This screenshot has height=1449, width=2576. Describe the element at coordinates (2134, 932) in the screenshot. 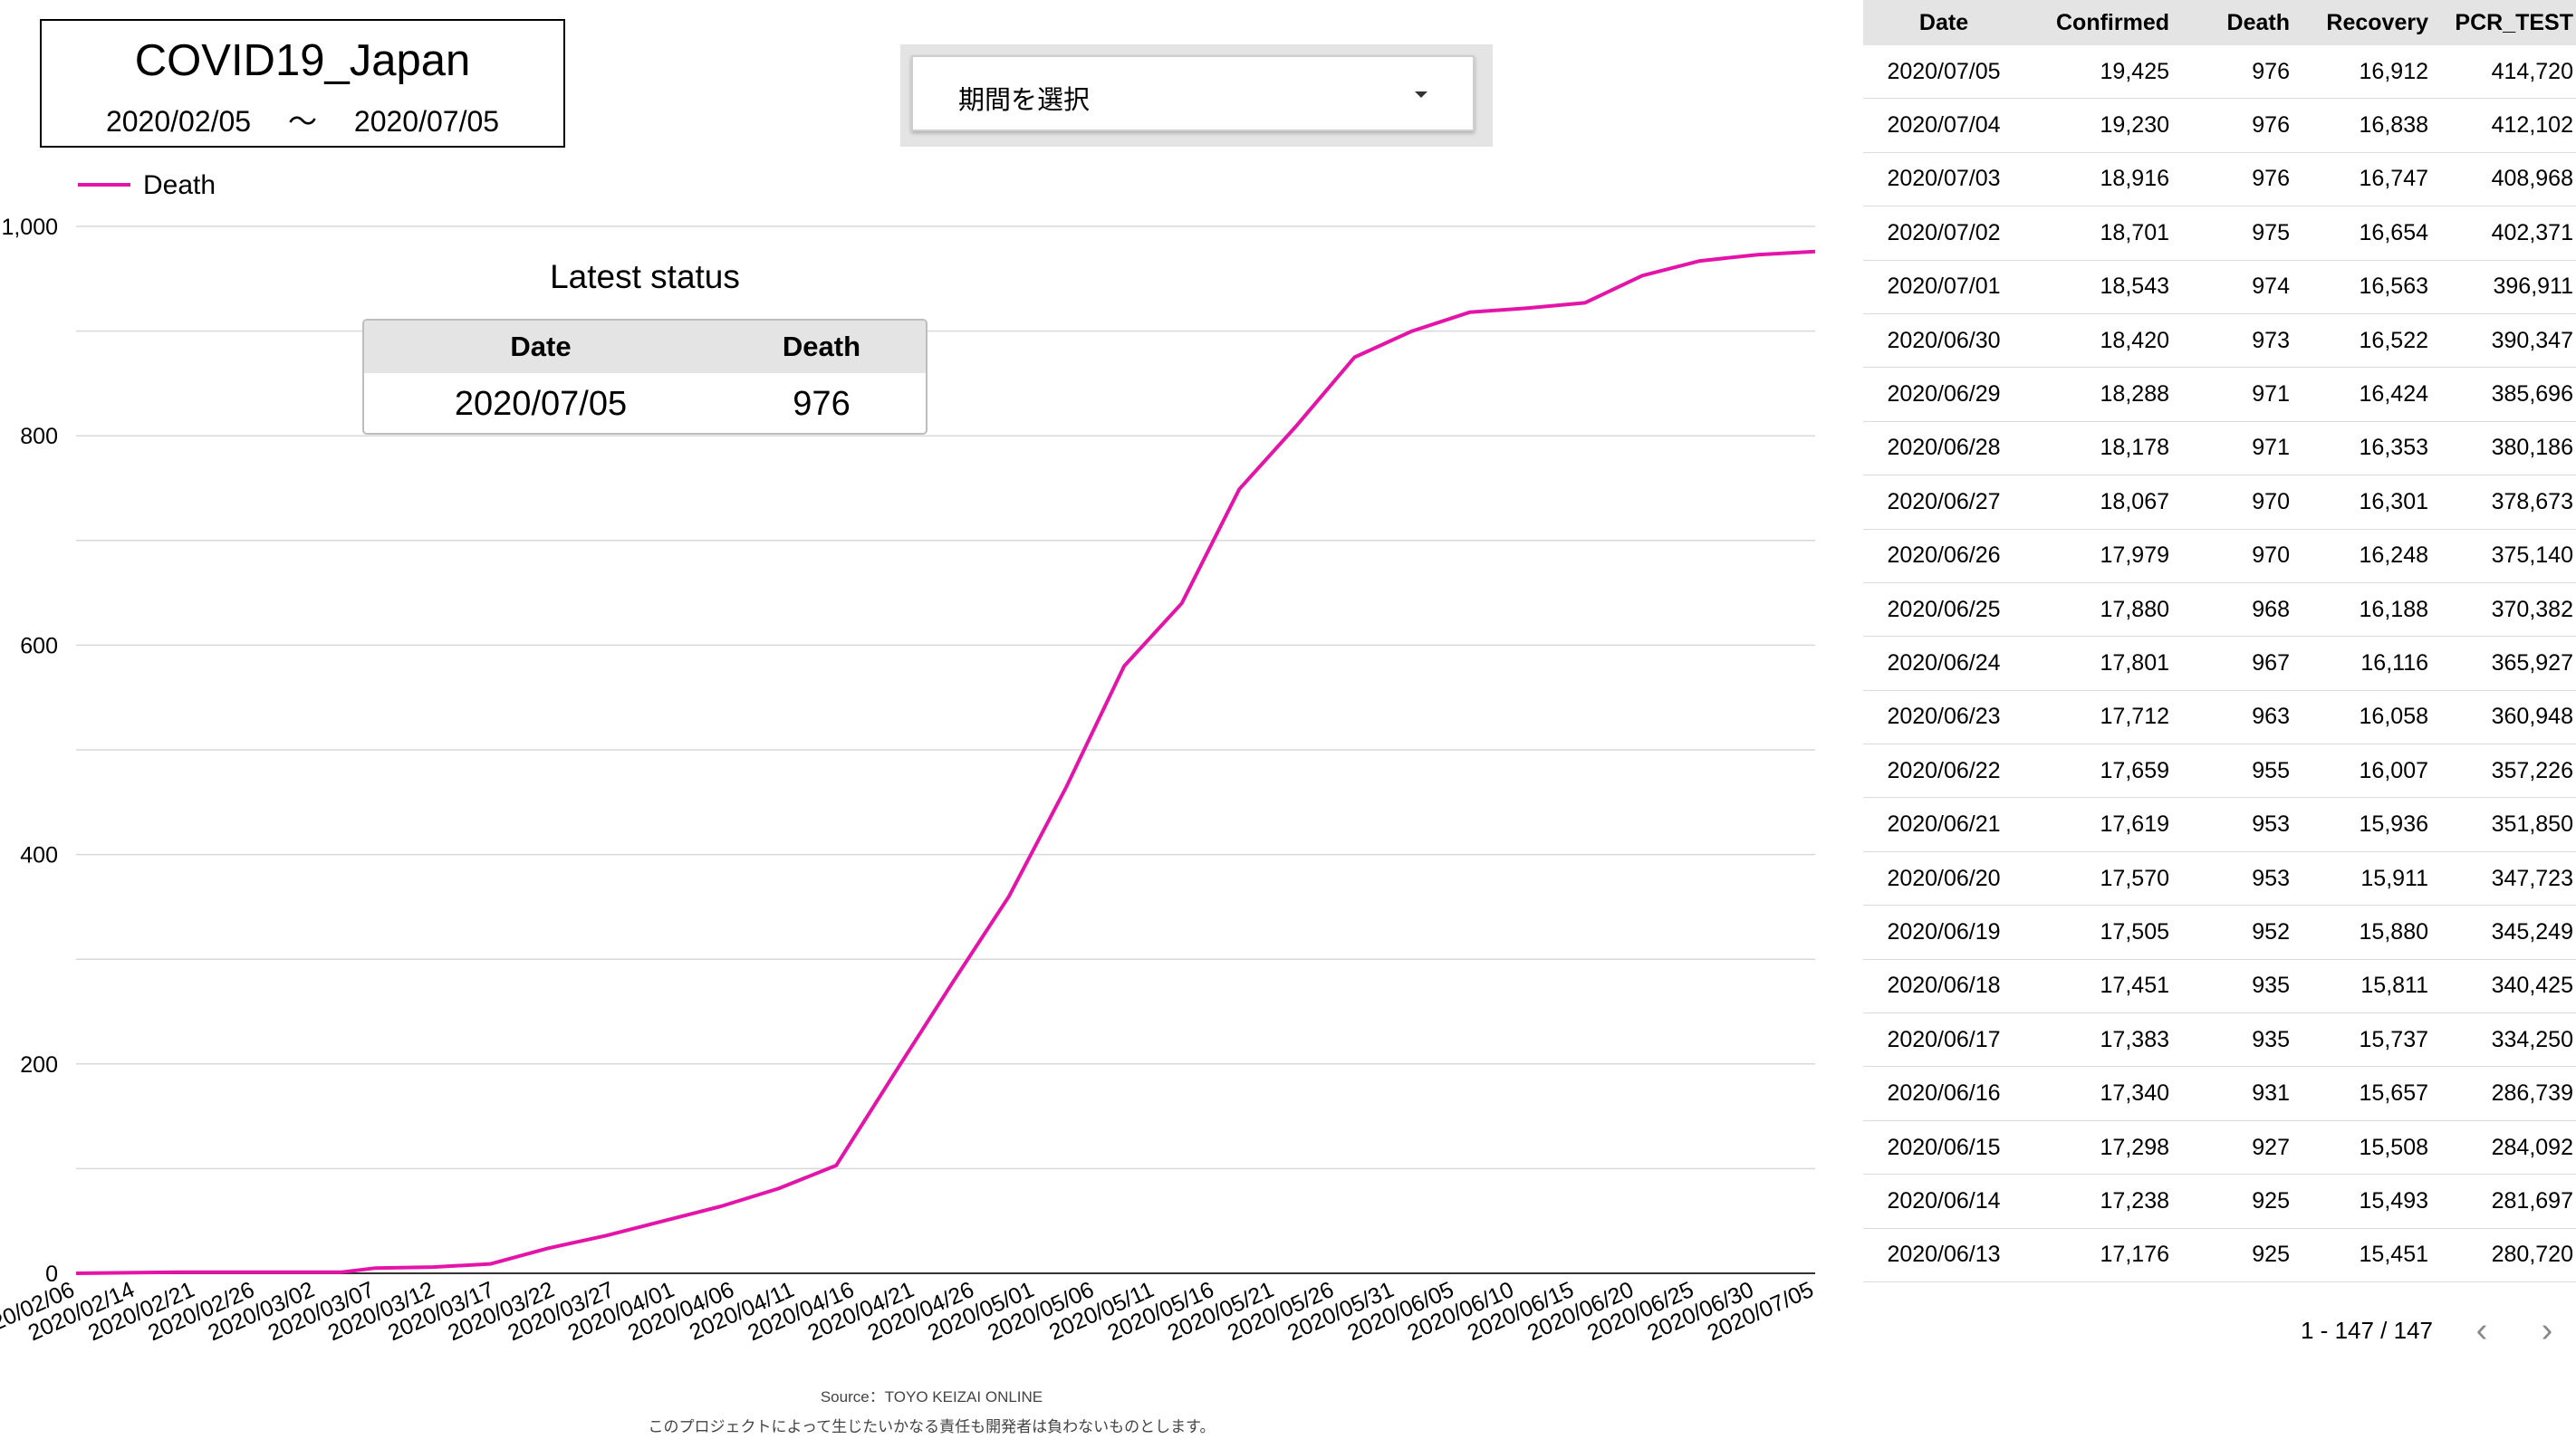

I see `cell-confirmed: 17,505` at that location.